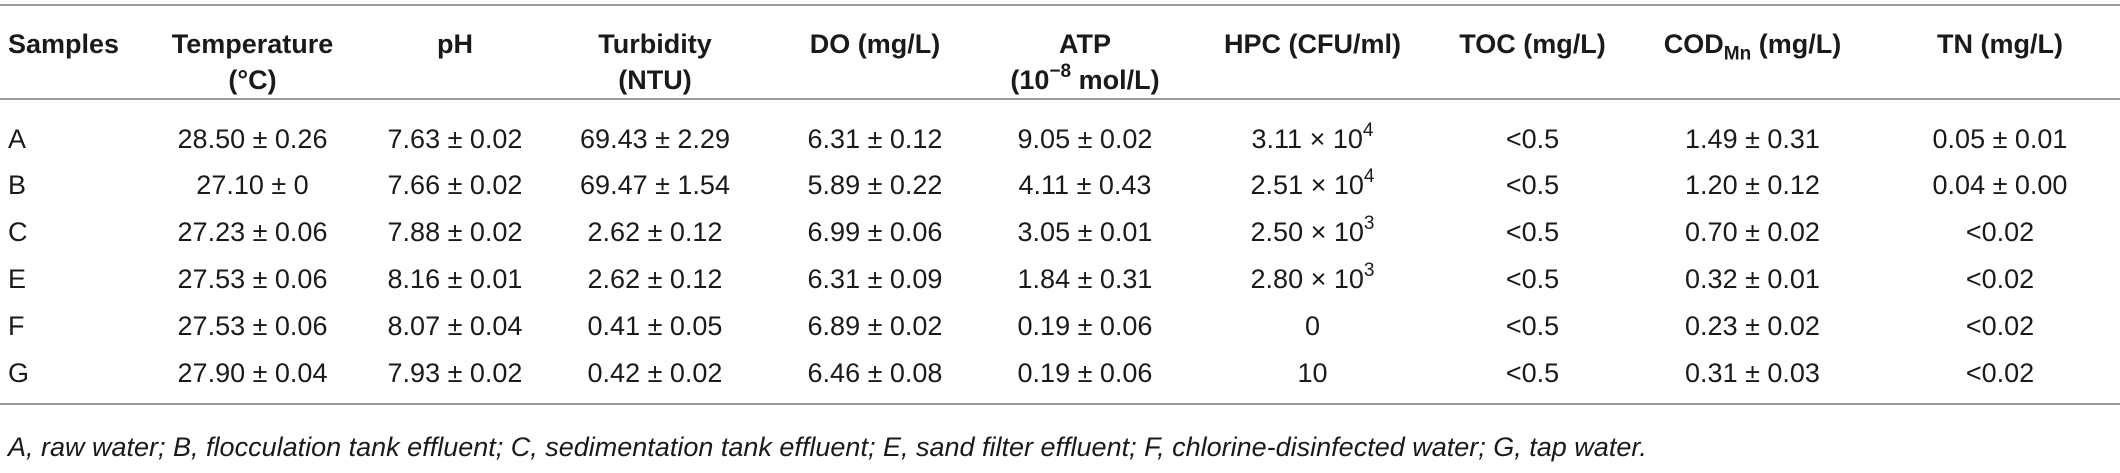 This screenshot has height=473, width=2120. What do you see at coordinates (455, 185) in the screenshot?
I see `cell-ph: 7.66 ± 0.02` at bounding box center [455, 185].